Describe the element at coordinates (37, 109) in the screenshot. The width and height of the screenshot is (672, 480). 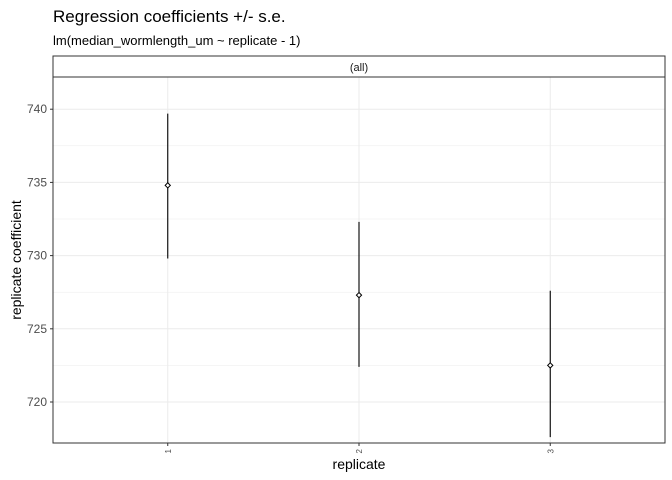
I see `y-tick-label: 740` at that location.